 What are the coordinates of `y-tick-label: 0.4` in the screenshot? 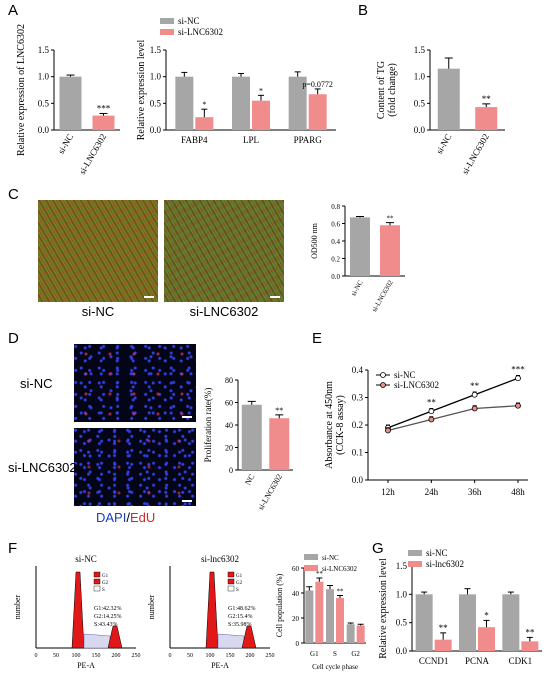 It's located at (358, 370).